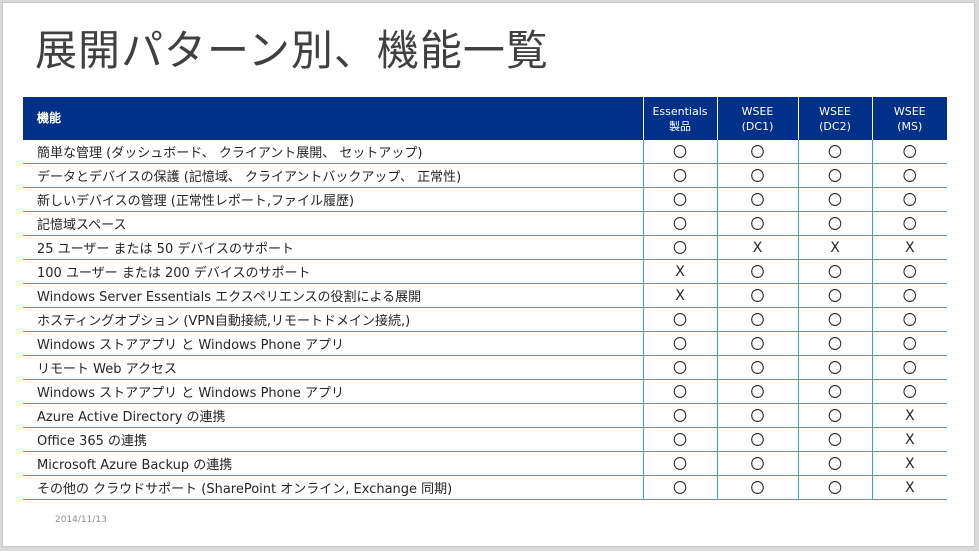 This screenshot has width=979, height=551. I want to click on column-header-wsee-dc2: WSEE (DC2), so click(834, 118).